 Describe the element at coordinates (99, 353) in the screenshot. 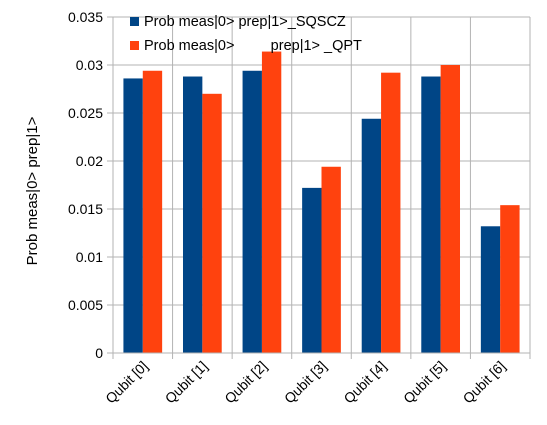

I see `y-tick-label: 0` at that location.